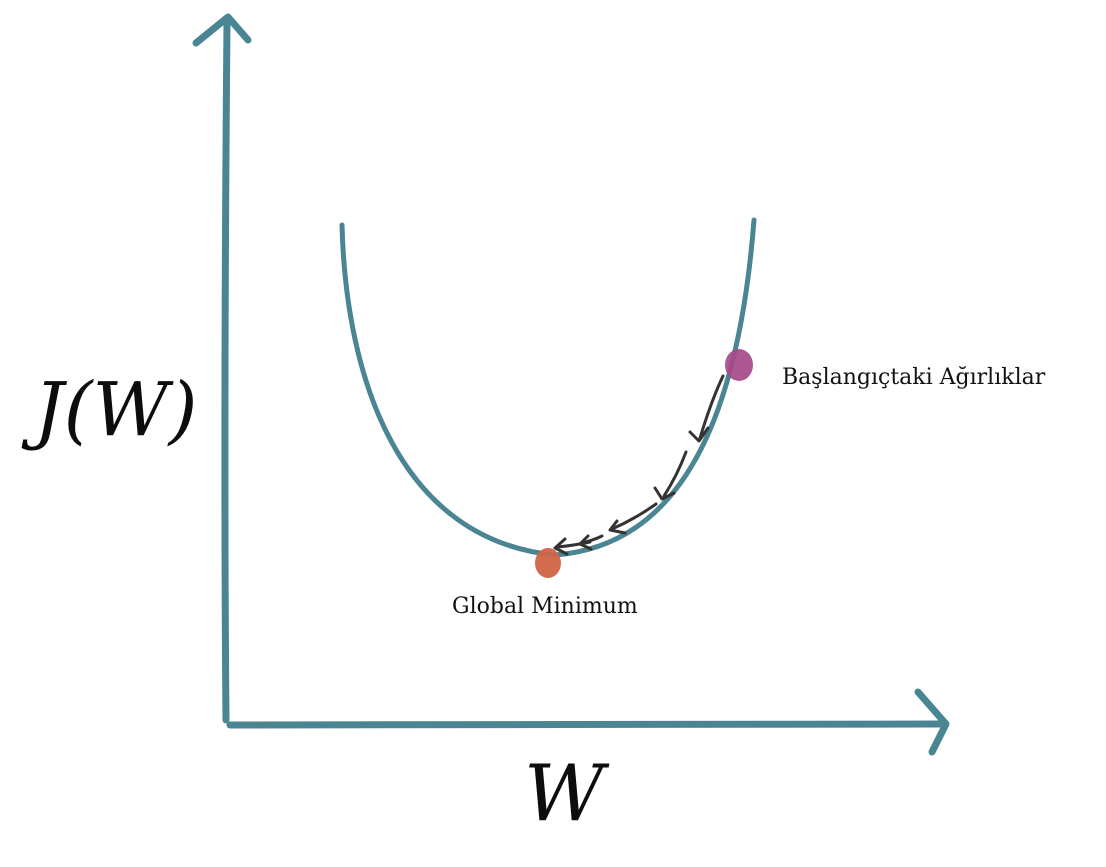 This screenshot has width=1106, height=867. Describe the element at coordinates (222, 30) in the screenshot. I see `y-axis-arrowhead` at that location.